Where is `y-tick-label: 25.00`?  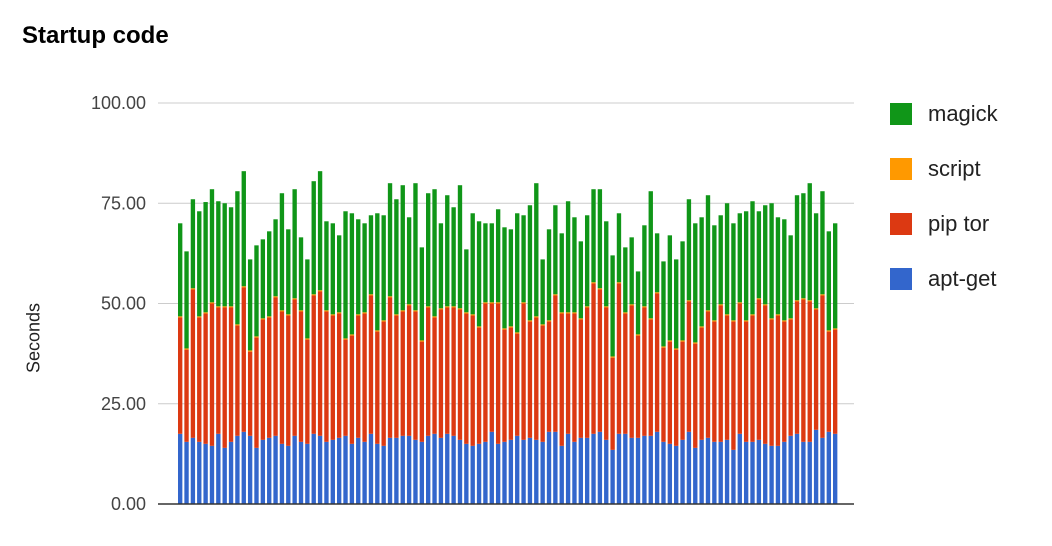
y-tick-label: 25.00 is located at coordinates (123, 404).